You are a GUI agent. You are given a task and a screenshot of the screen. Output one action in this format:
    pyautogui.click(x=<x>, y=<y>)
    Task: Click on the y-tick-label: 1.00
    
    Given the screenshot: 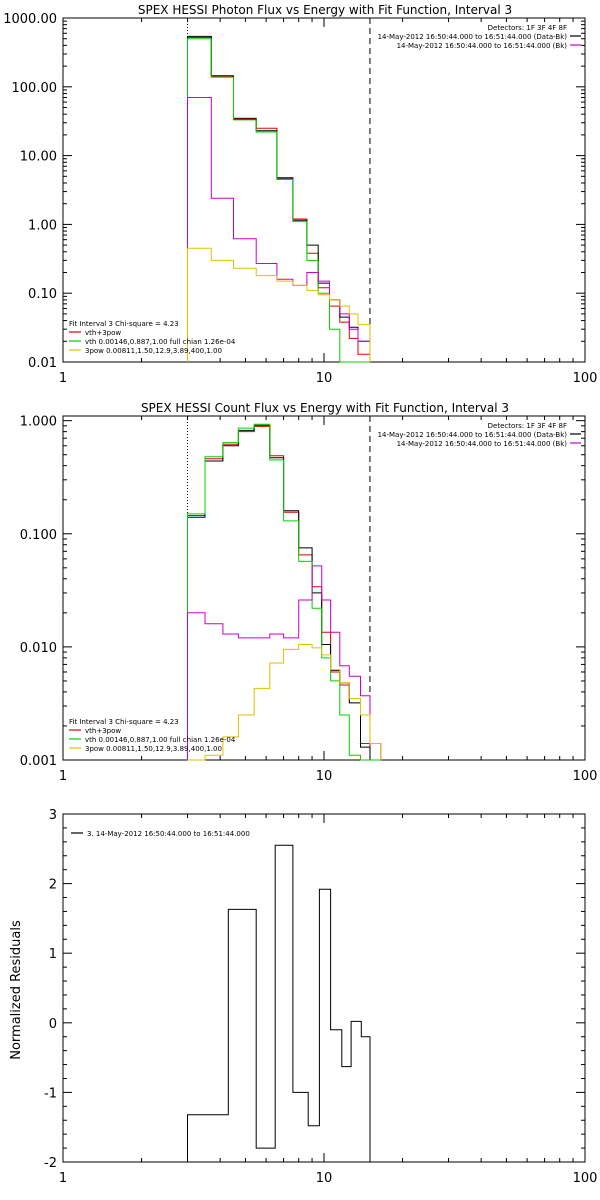 What is the action you would take?
    pyautogui.click(x=42, y=225)
    